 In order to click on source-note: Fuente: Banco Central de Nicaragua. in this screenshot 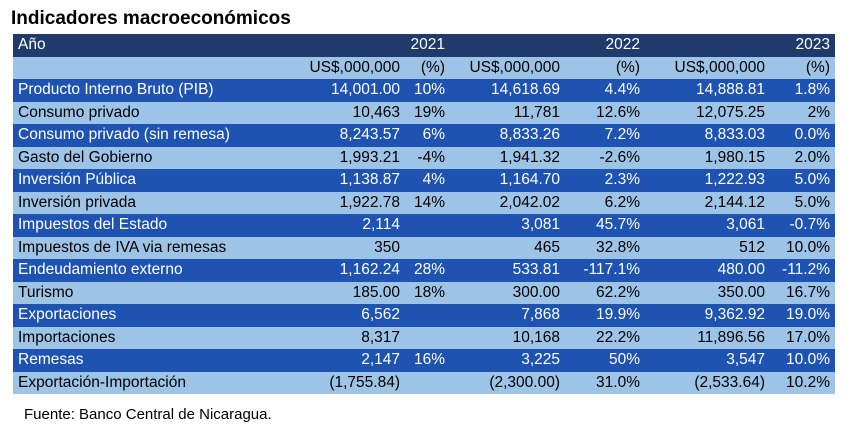, I will do `click(148, 414)`.